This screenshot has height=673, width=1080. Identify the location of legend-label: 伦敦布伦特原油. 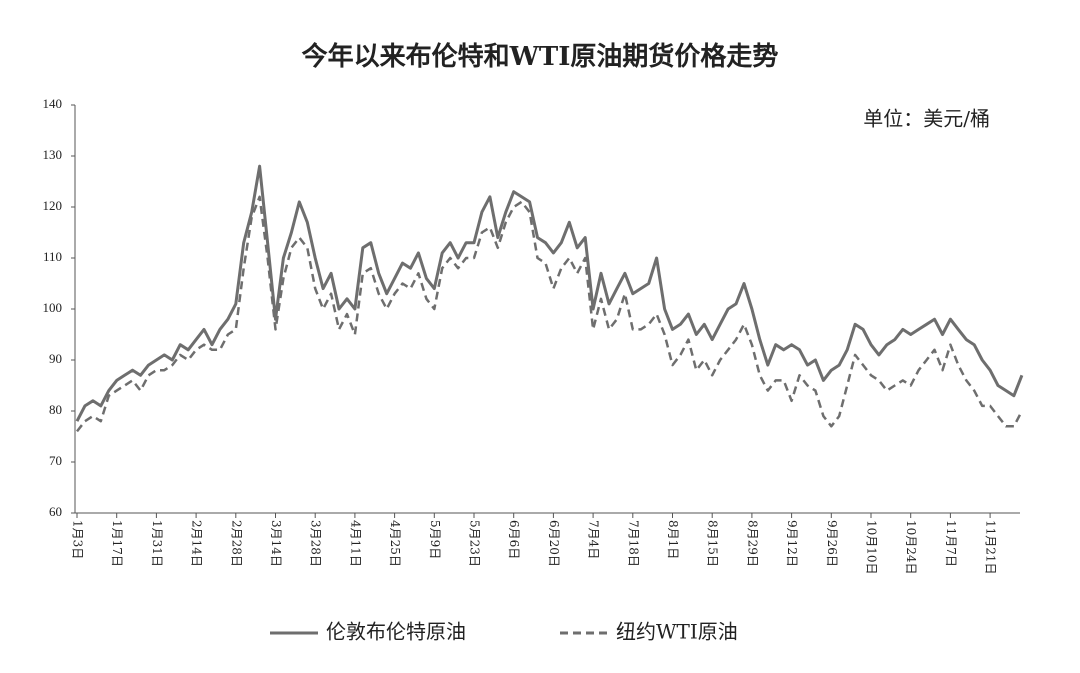
(396, 632).